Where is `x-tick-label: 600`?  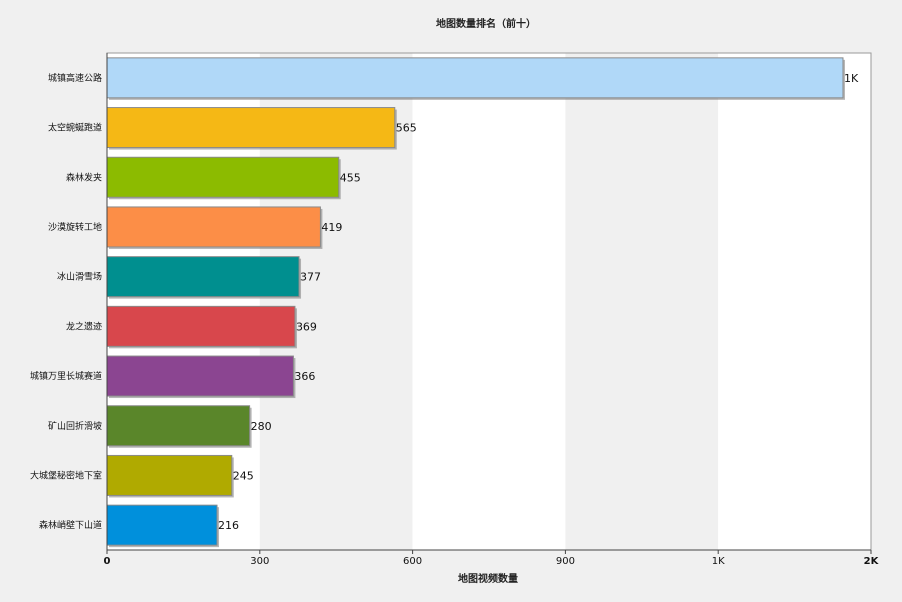
x-tick-label: 600 is located at coordinates (412, 561).